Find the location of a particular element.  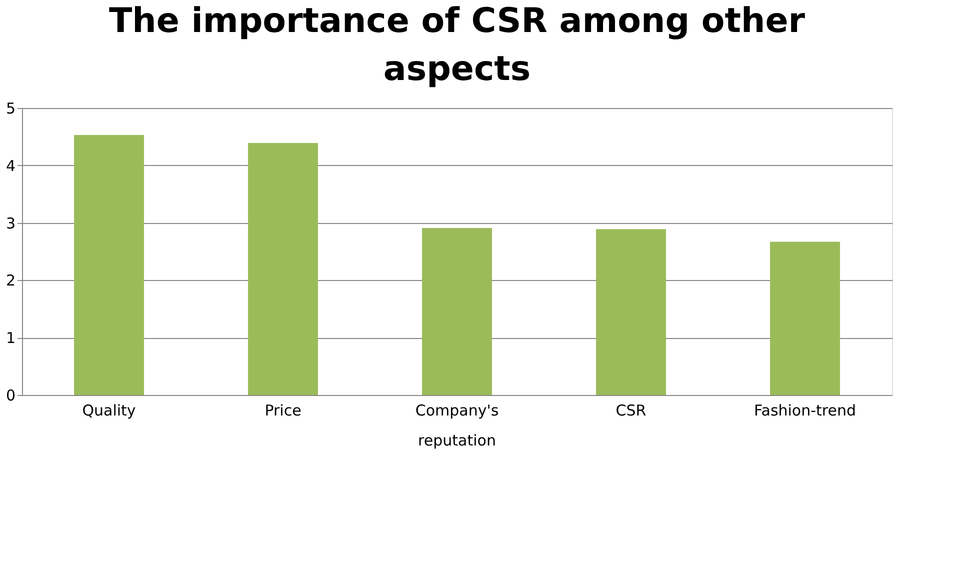

y-tick-label: 4 is located at coordinates (11, 165).